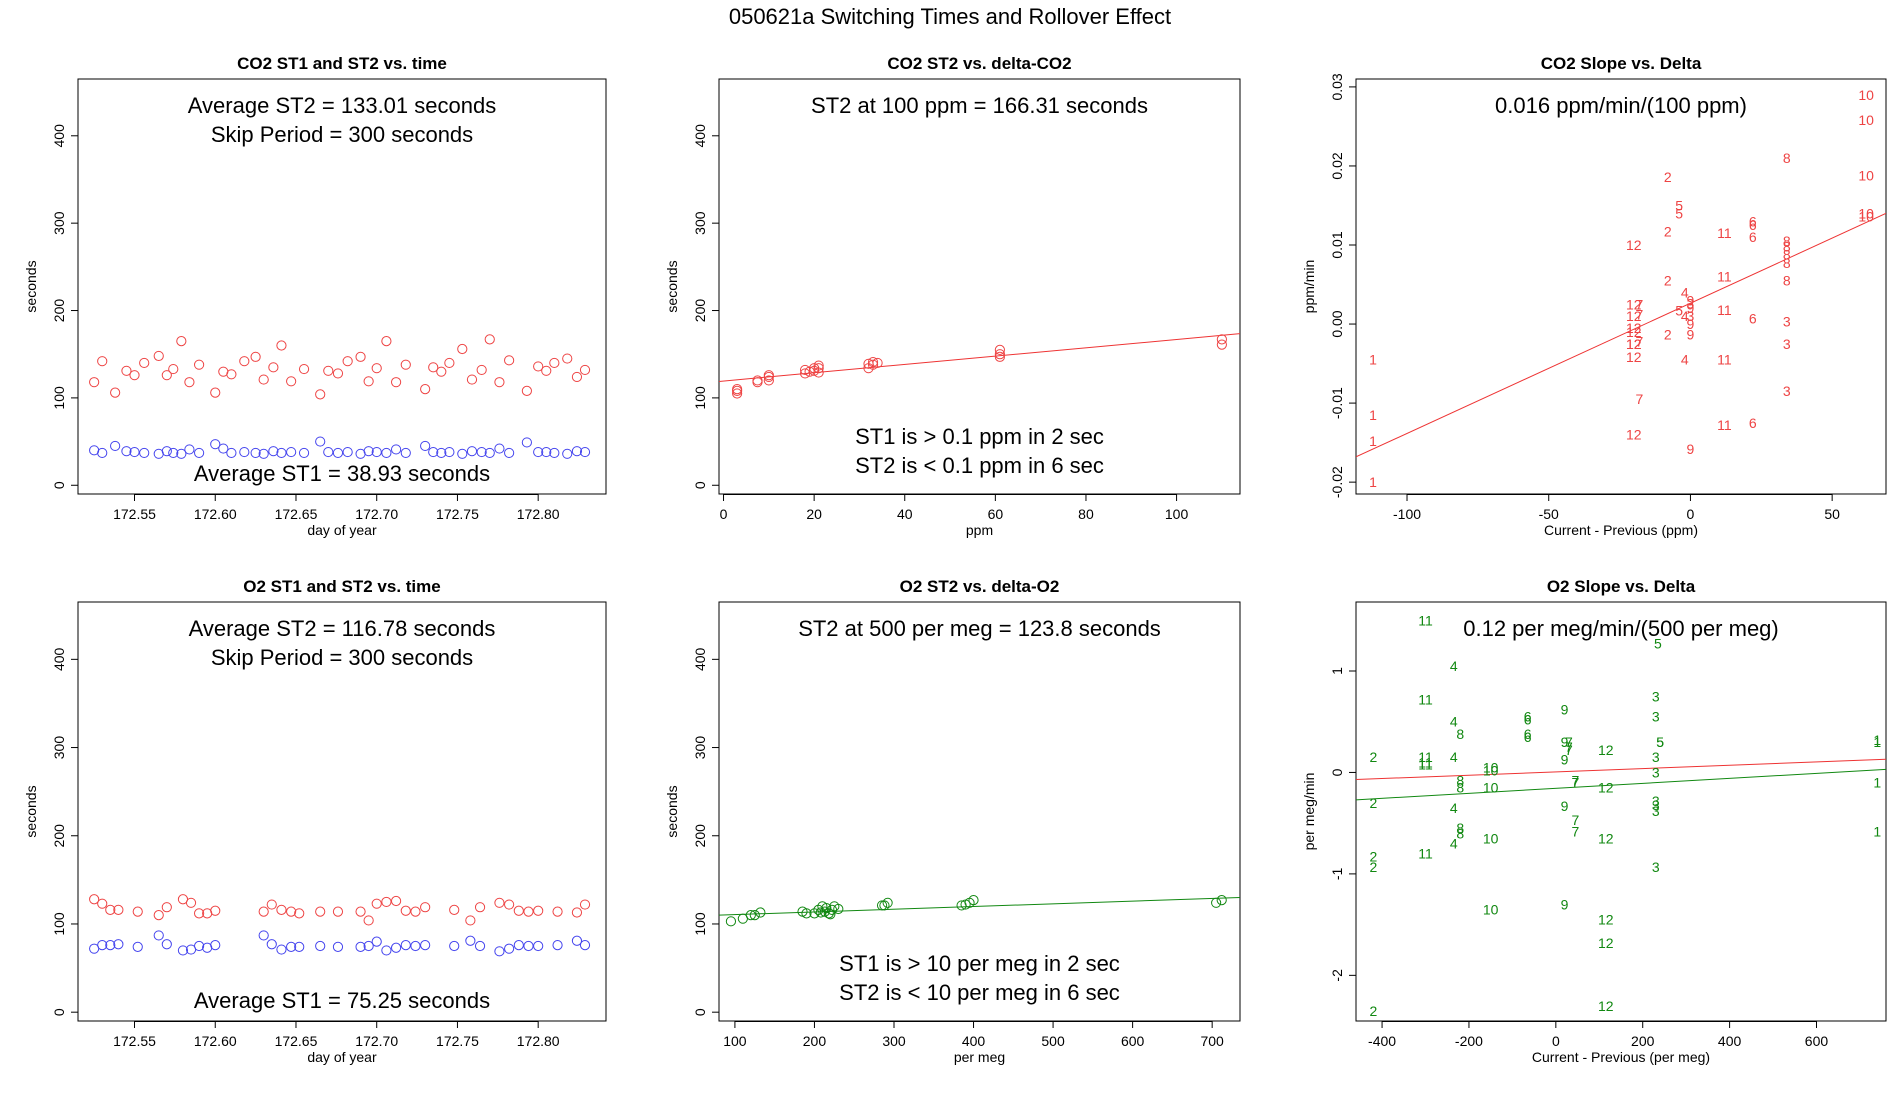 This screenshot has height=1100, width=1900. I want to click on y-tick-label: -0.01, so click(1337, 403).